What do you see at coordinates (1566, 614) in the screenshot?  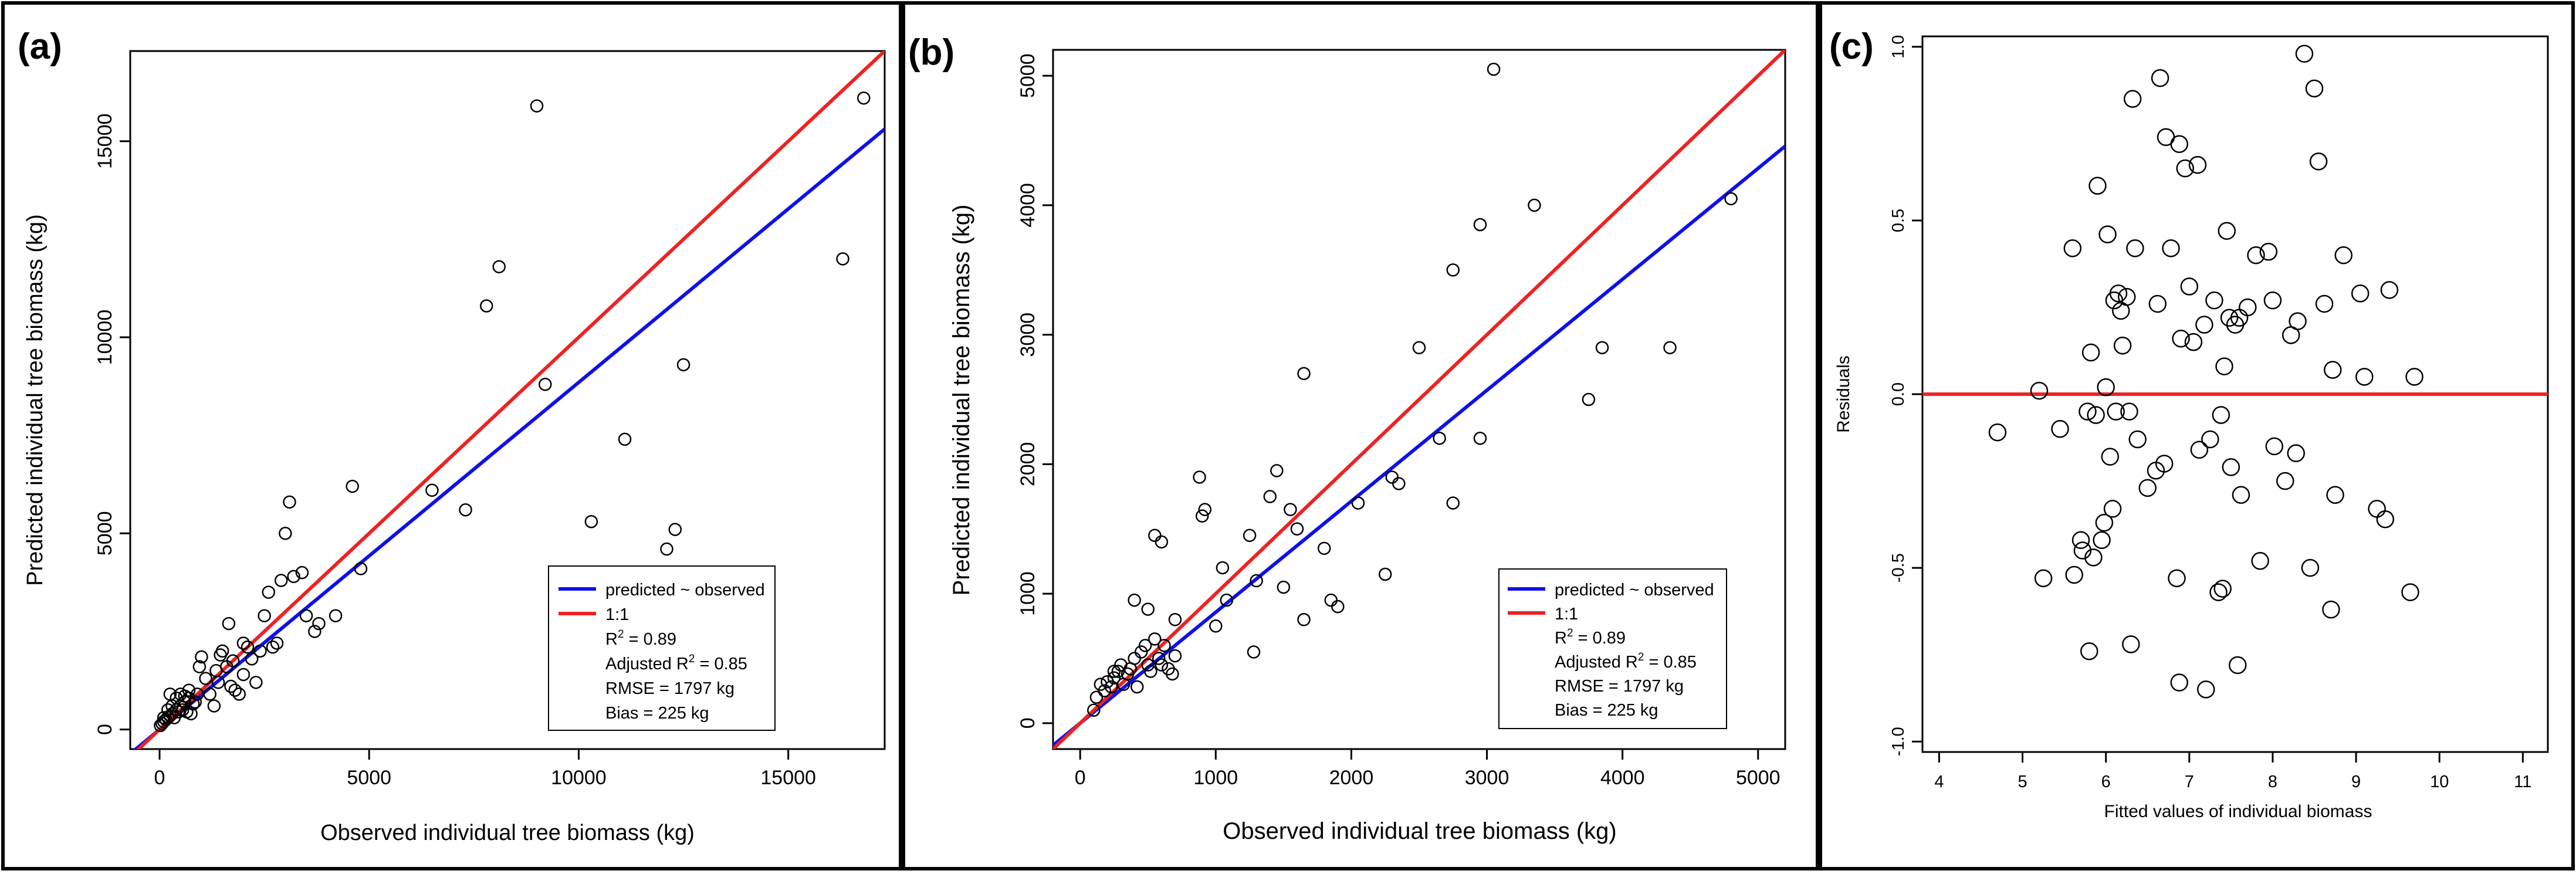 I see `chart-b-legend-entry-1: 1:1` at bounding box center [1566, 614].